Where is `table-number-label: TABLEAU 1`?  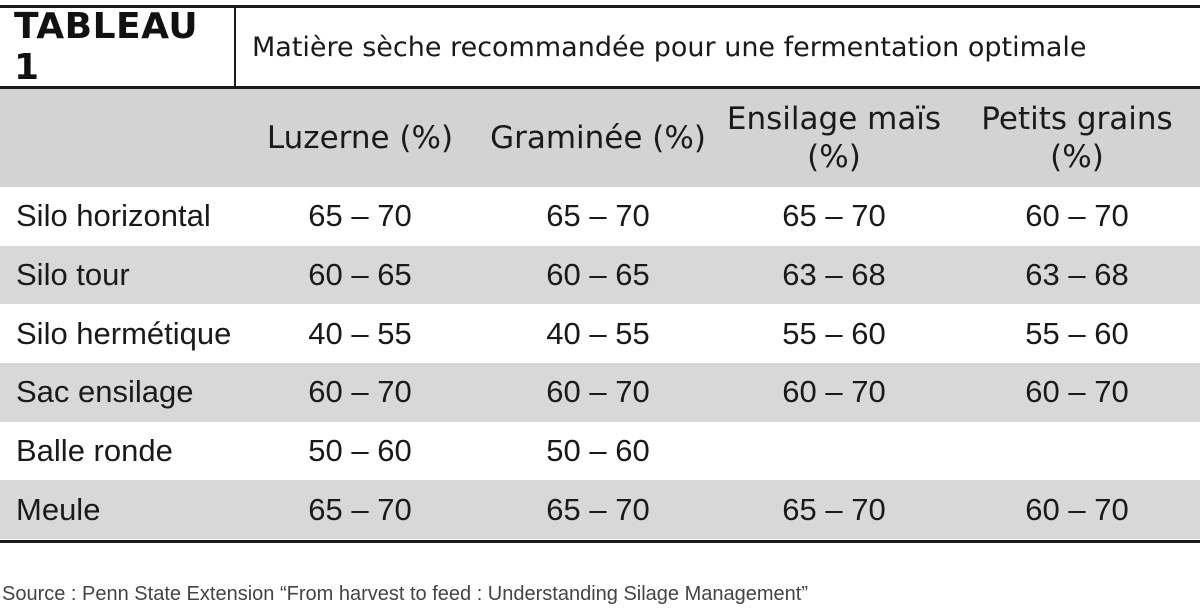 table-number-label: TABLEAU 1 is located at coordinates (118, 47).